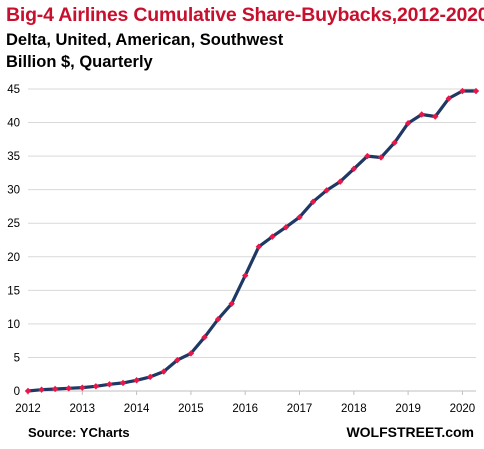 This screenshot has width=484, height=449. What do you see at coordinates (245, 409) in the screenshot?
I see `x-tick-label: 2016` at bounding box center [245, 409].